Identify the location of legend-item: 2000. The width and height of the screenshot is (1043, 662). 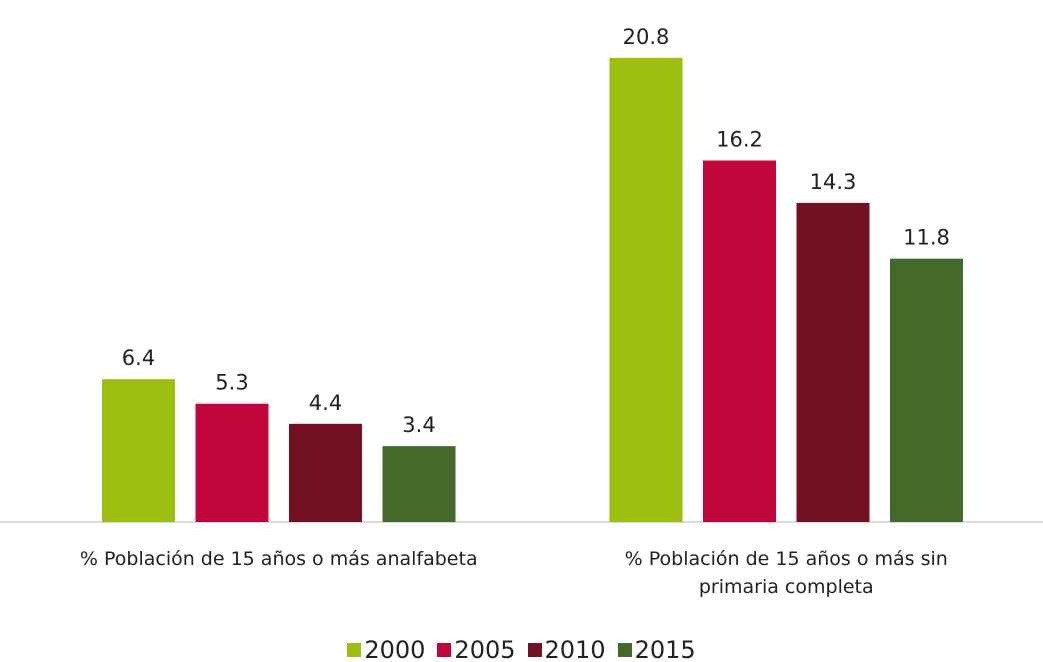
(386, 649).